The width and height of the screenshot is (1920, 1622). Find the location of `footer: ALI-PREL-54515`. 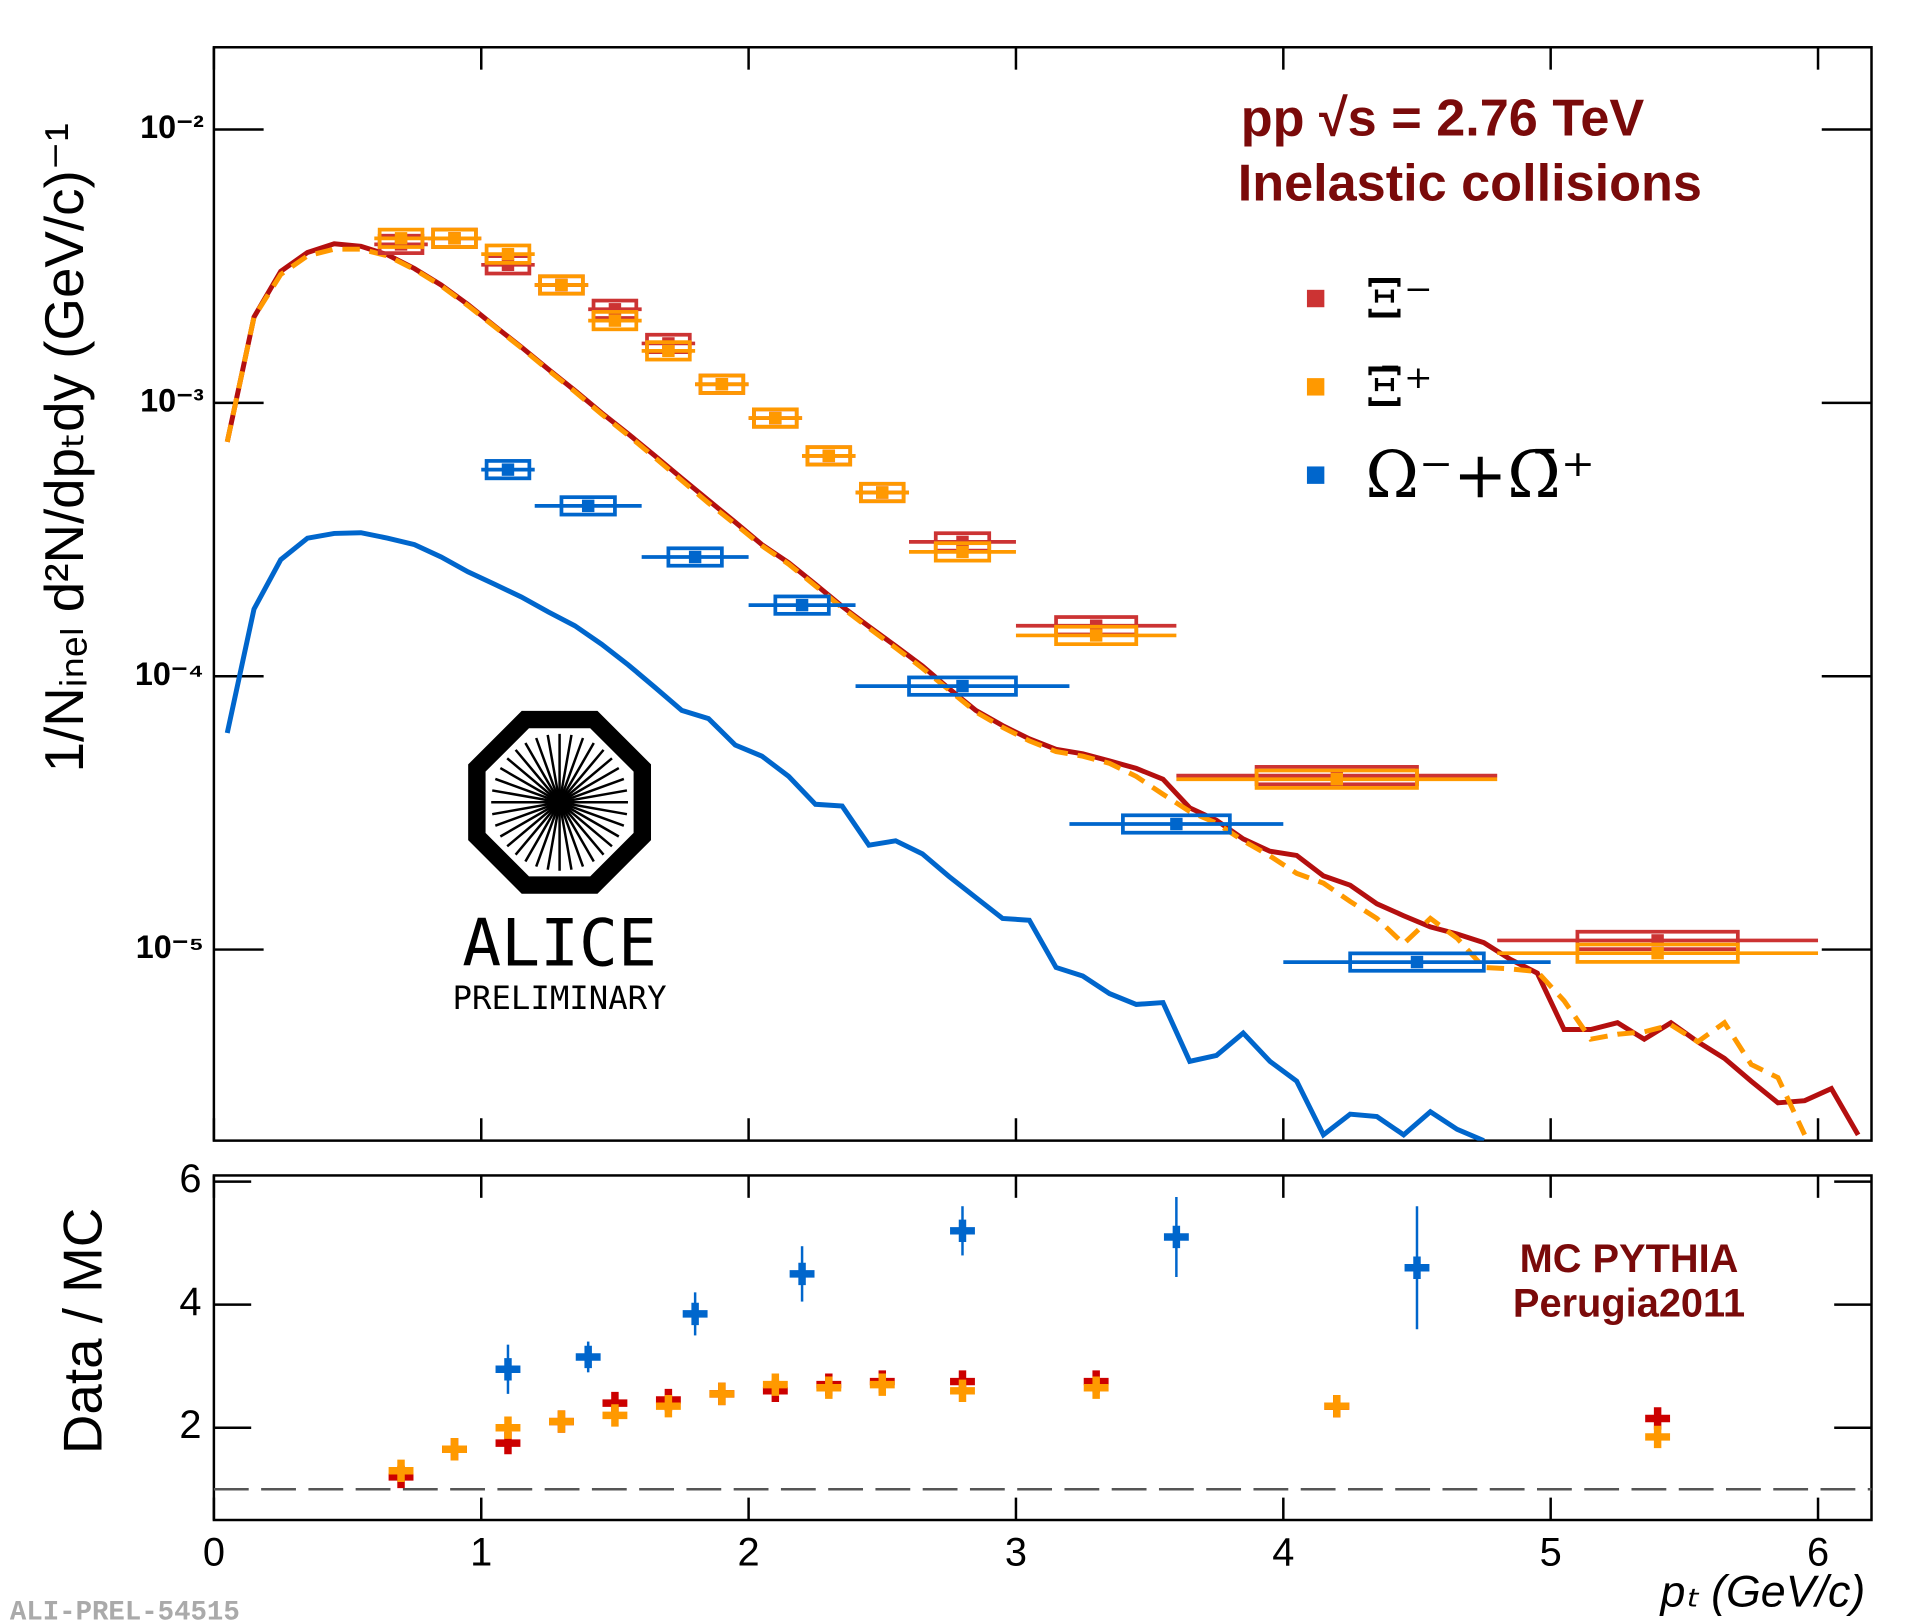

footer: ALI-PREL-54515 is located at coordinates (125, 1609).